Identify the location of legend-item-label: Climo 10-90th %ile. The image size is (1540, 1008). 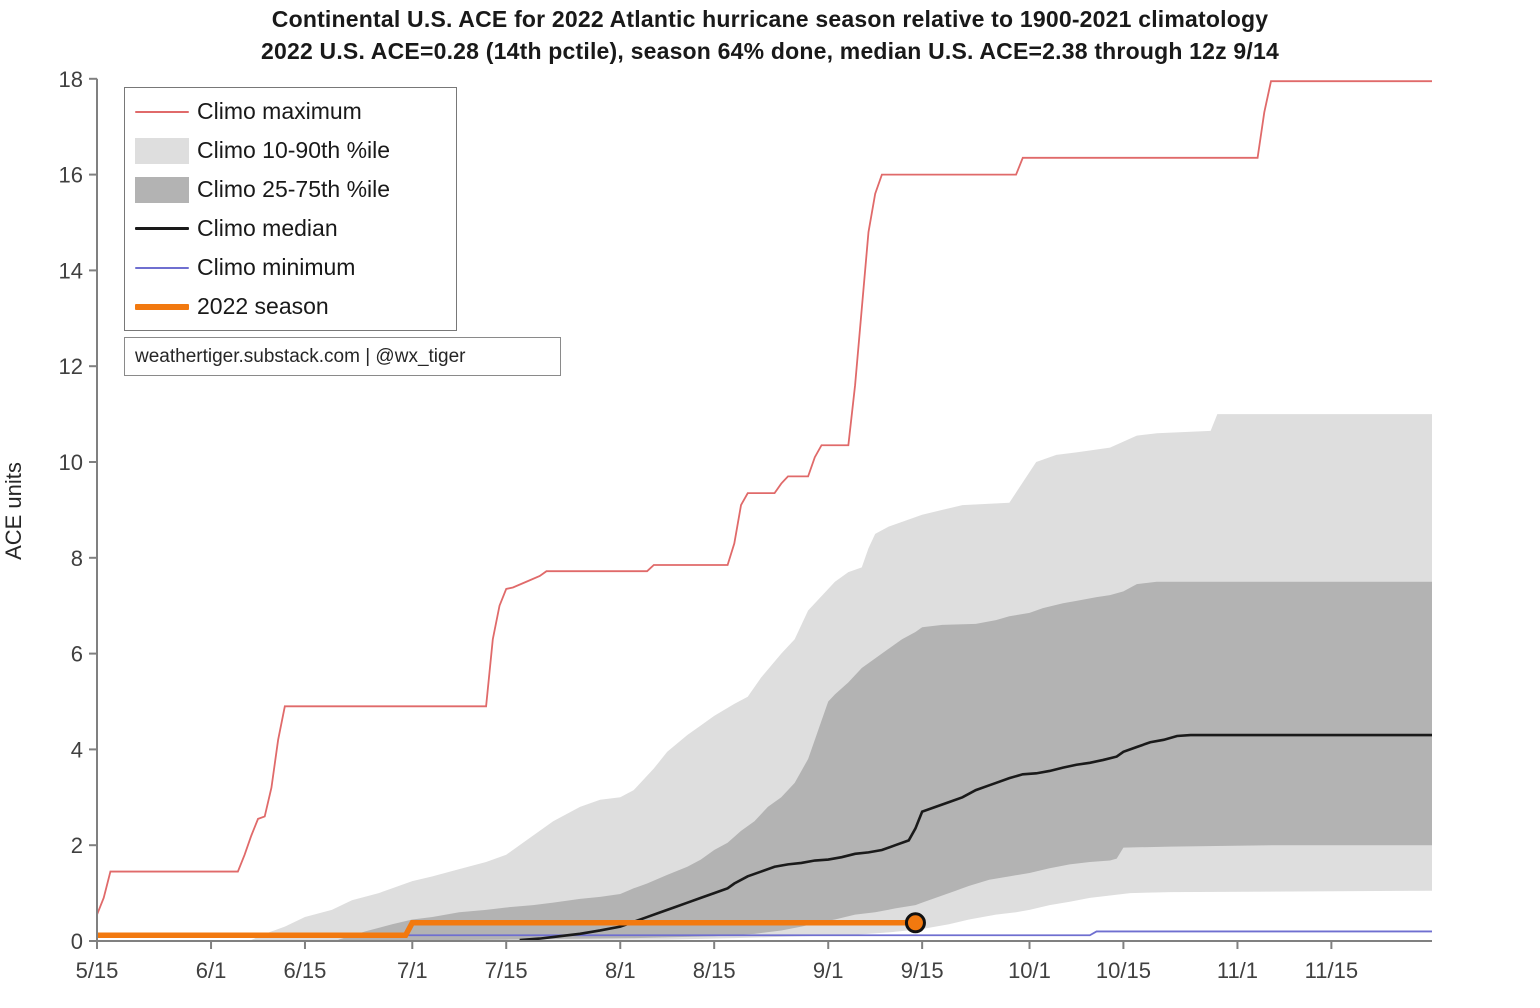
(294, 150).